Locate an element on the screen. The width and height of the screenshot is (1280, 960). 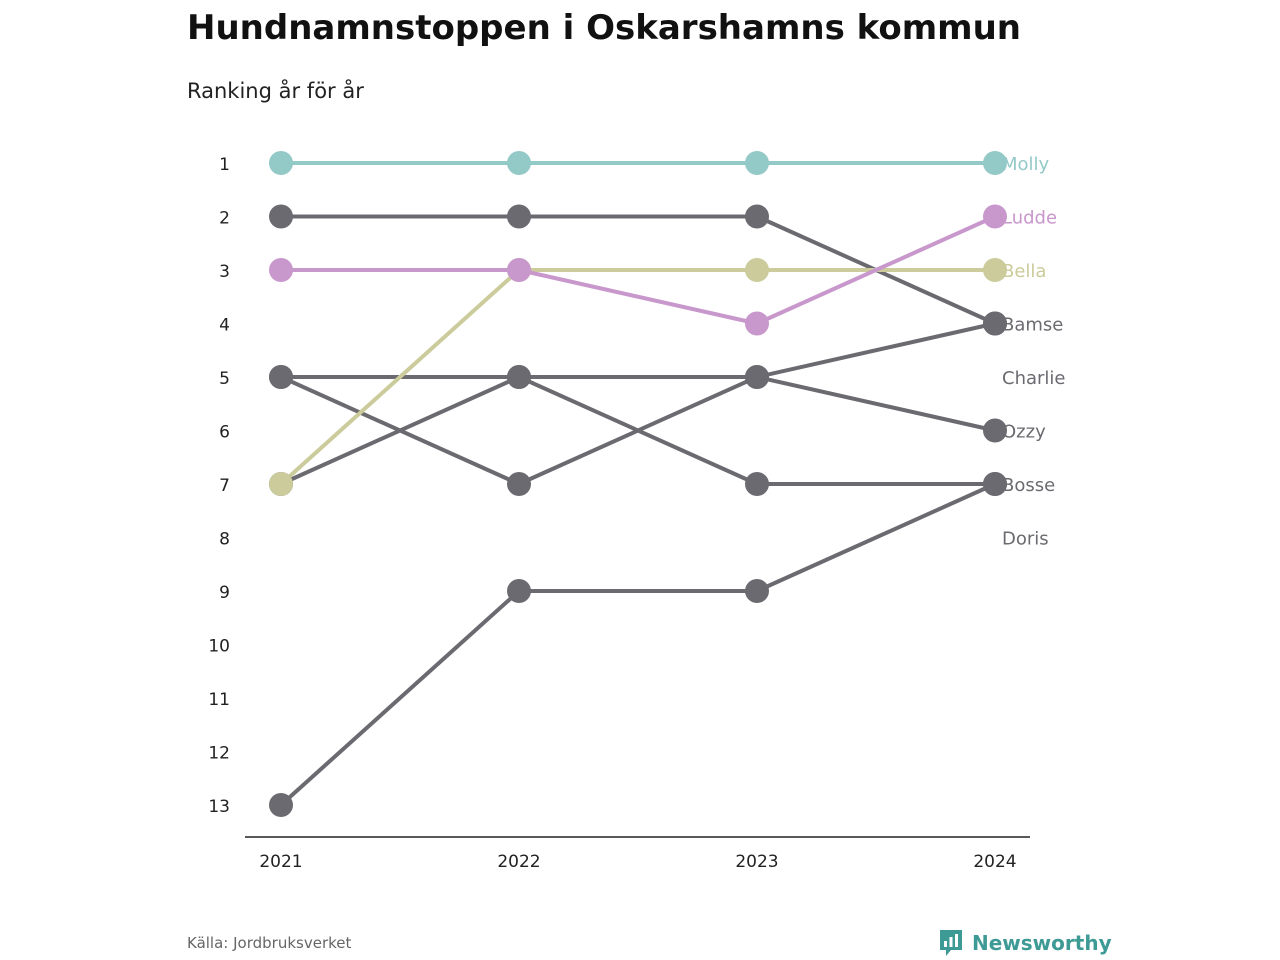
y-tick-label: 1 is located at coordinates (224, 165).